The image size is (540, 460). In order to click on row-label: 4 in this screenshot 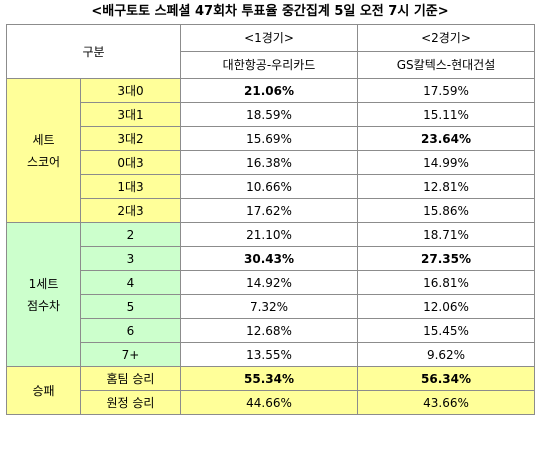, I will do `click(130, 282)`.